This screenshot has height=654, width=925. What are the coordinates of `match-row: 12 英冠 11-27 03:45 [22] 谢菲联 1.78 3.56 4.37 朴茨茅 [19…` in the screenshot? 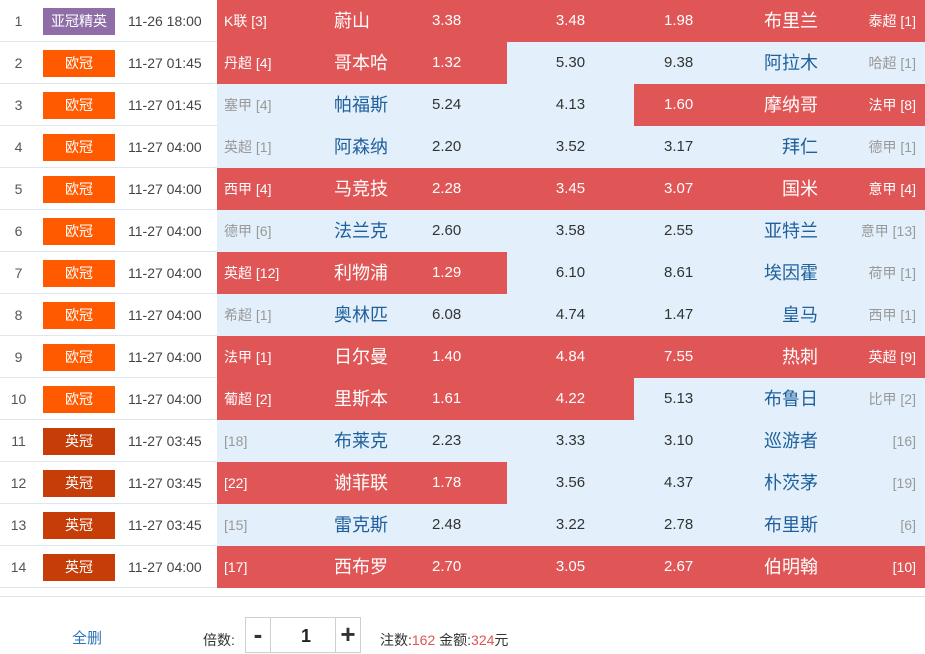 It's located at (462, 483).